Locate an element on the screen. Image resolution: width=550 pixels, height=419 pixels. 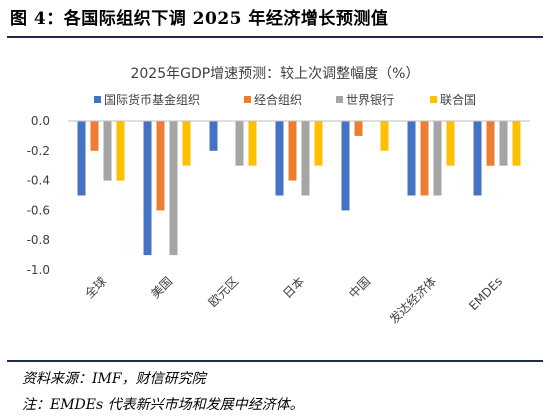
figure-title: 图 4：各国际组织下调 2025 年经济增长预测值 is located at coordinates (199, 19).